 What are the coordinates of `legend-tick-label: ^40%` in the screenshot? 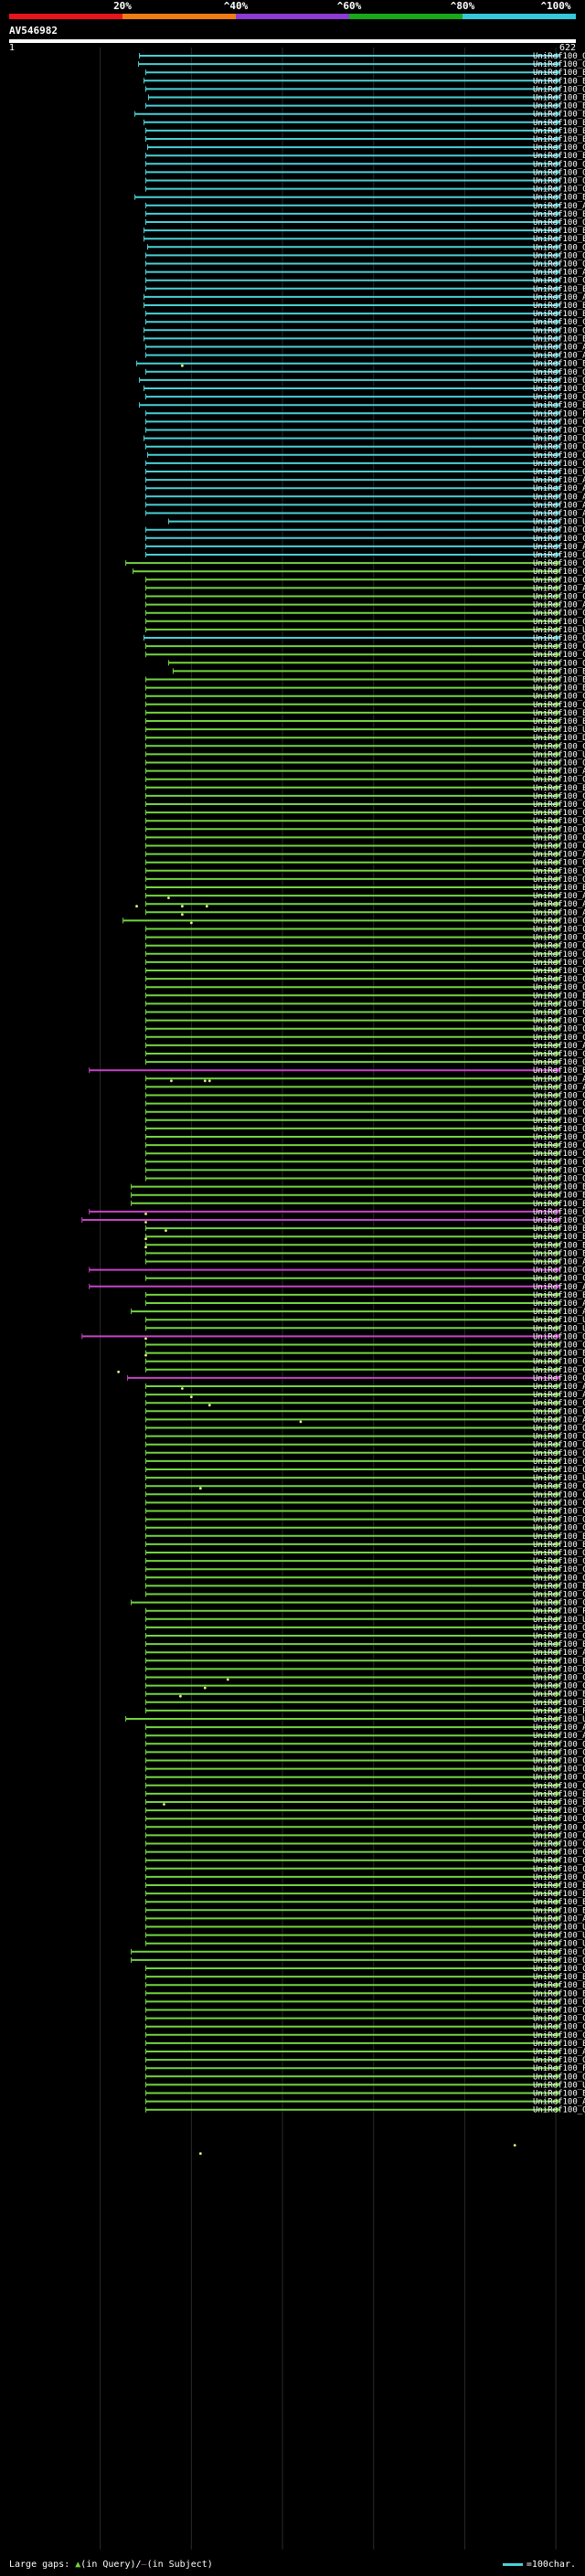 It's located at (236, 6).